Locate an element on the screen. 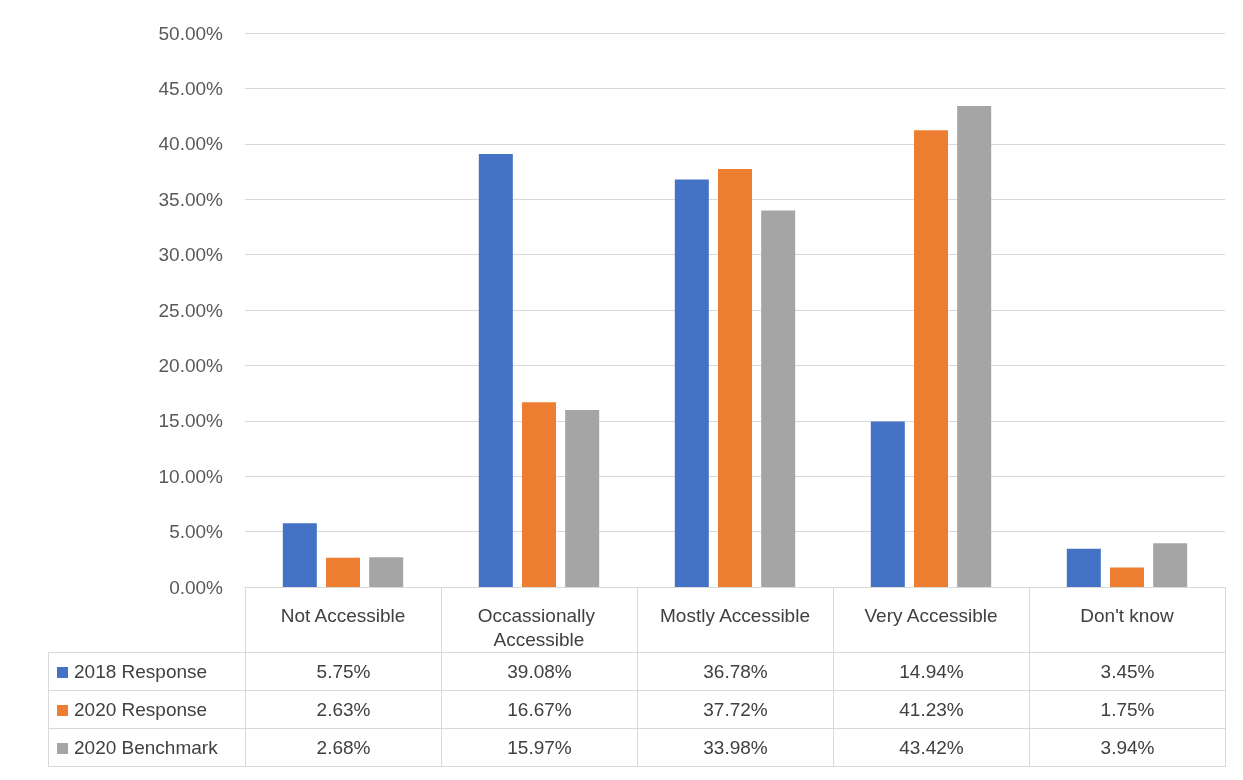 The width and height of the screenshot is (1243, 780). y-tick-label: 45.00% is located at coordinates (191, 88).